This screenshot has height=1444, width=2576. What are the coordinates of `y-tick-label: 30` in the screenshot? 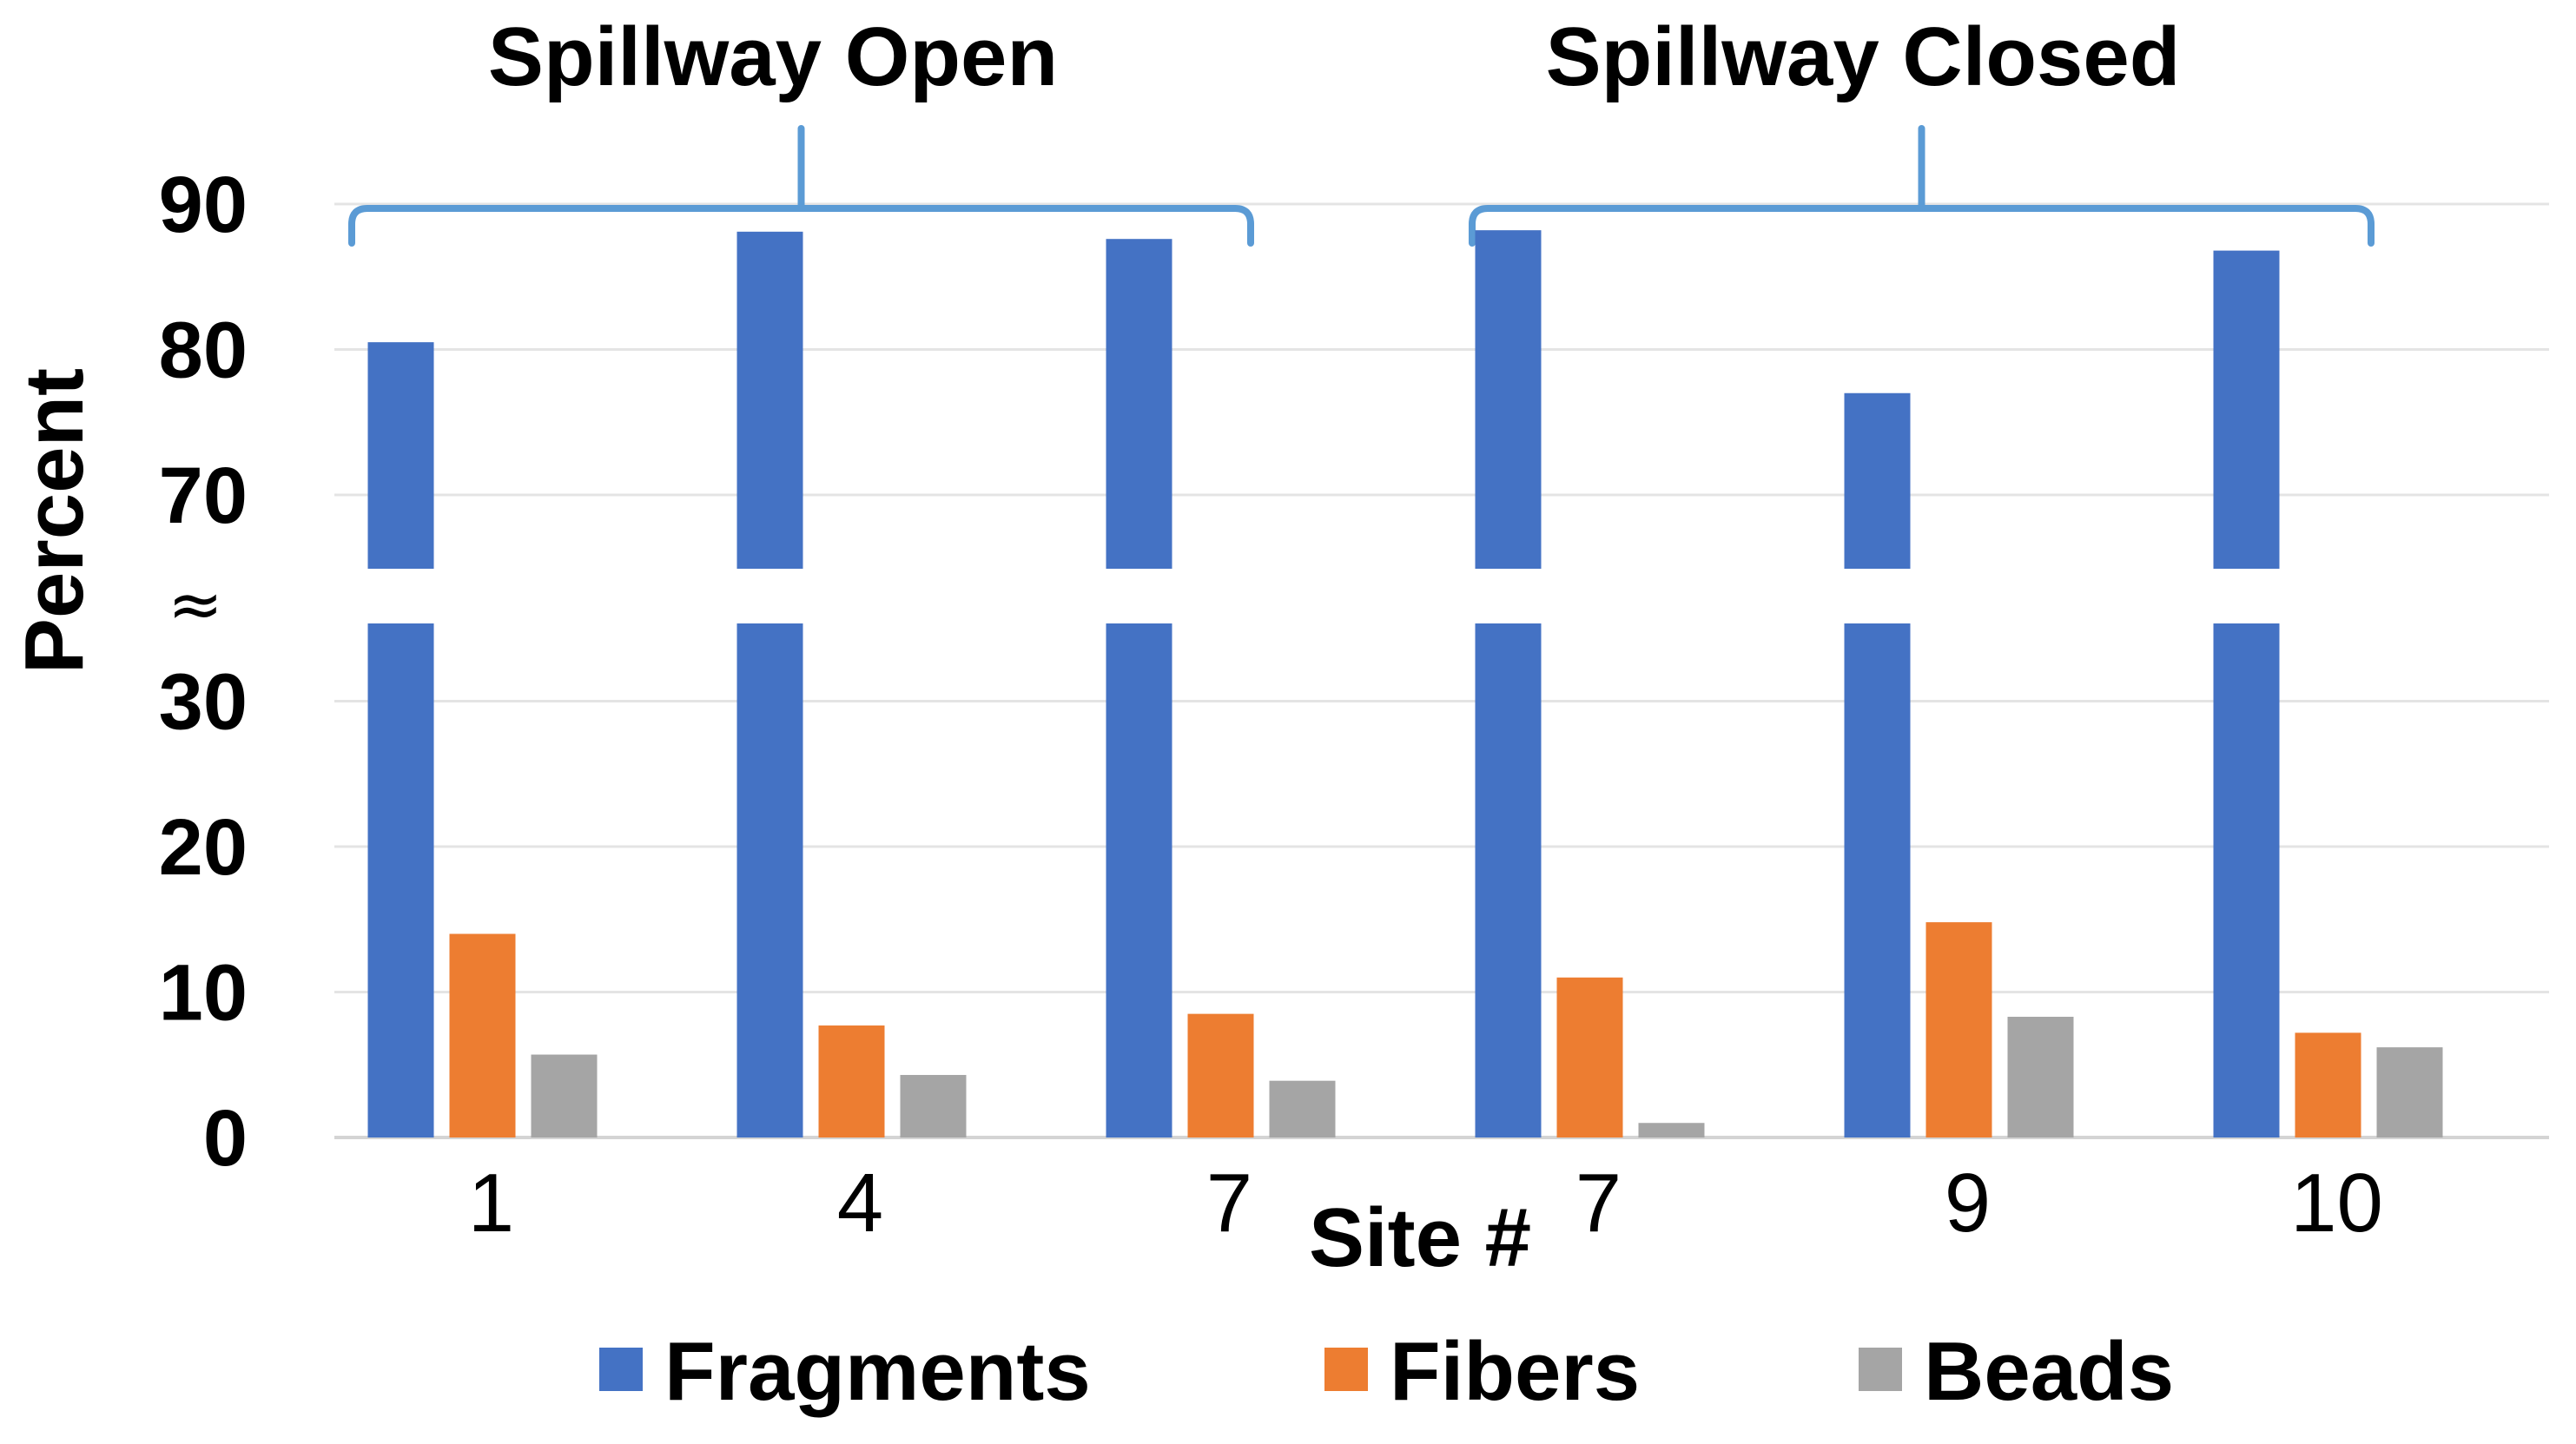 It's located at (203, 702).